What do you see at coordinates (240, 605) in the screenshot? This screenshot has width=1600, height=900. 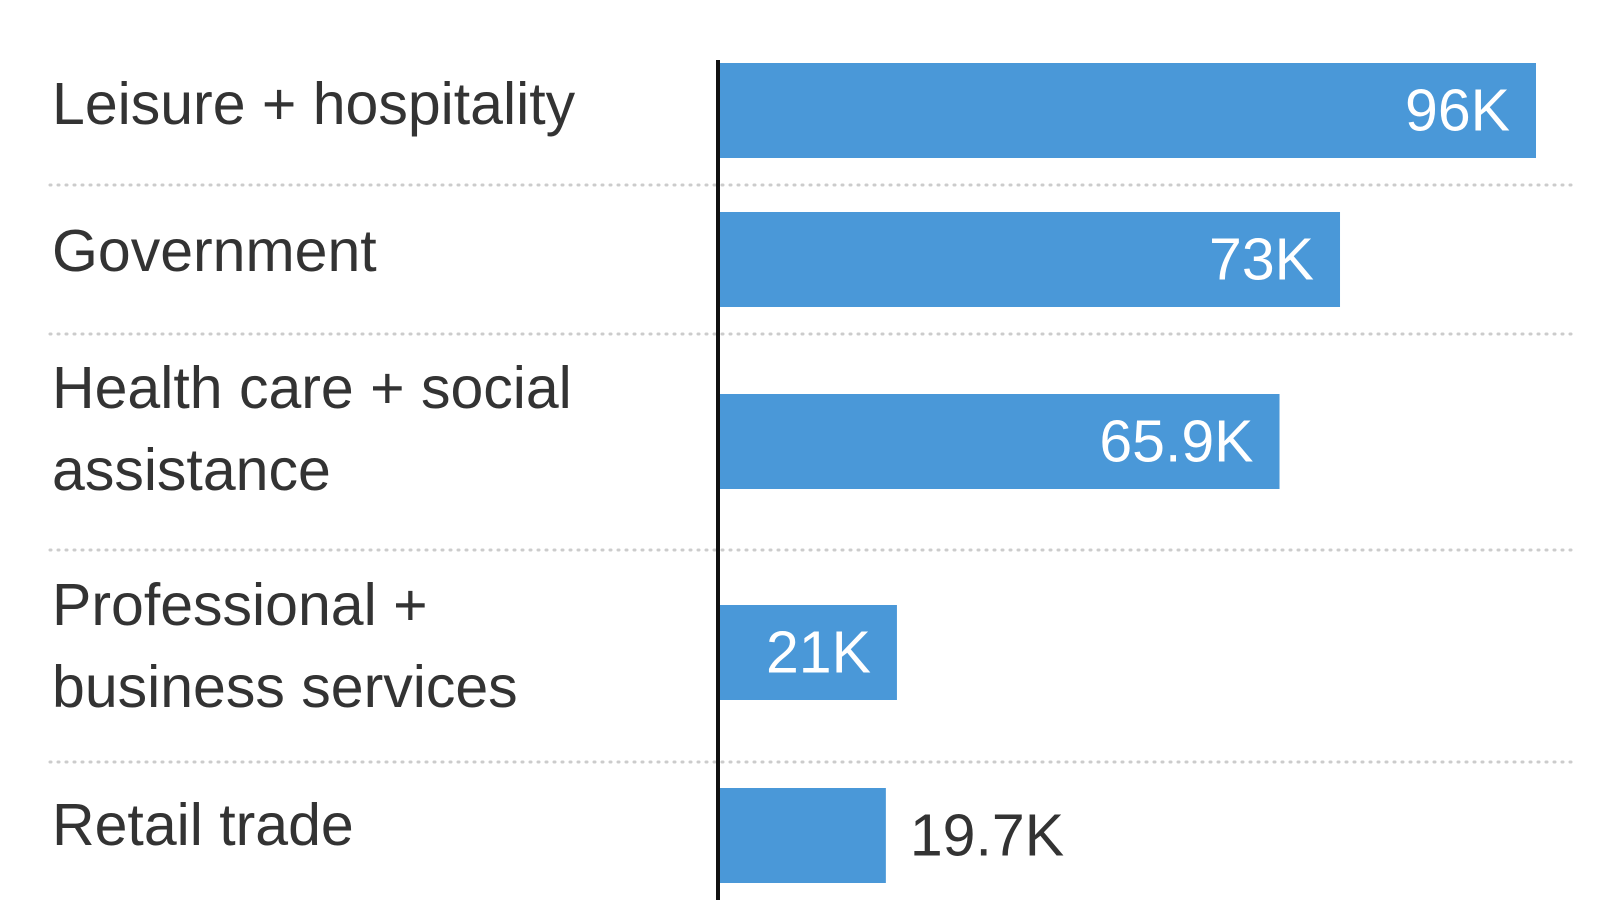 I see `category-label-line: Professional +` at bounding box center [240, 605].